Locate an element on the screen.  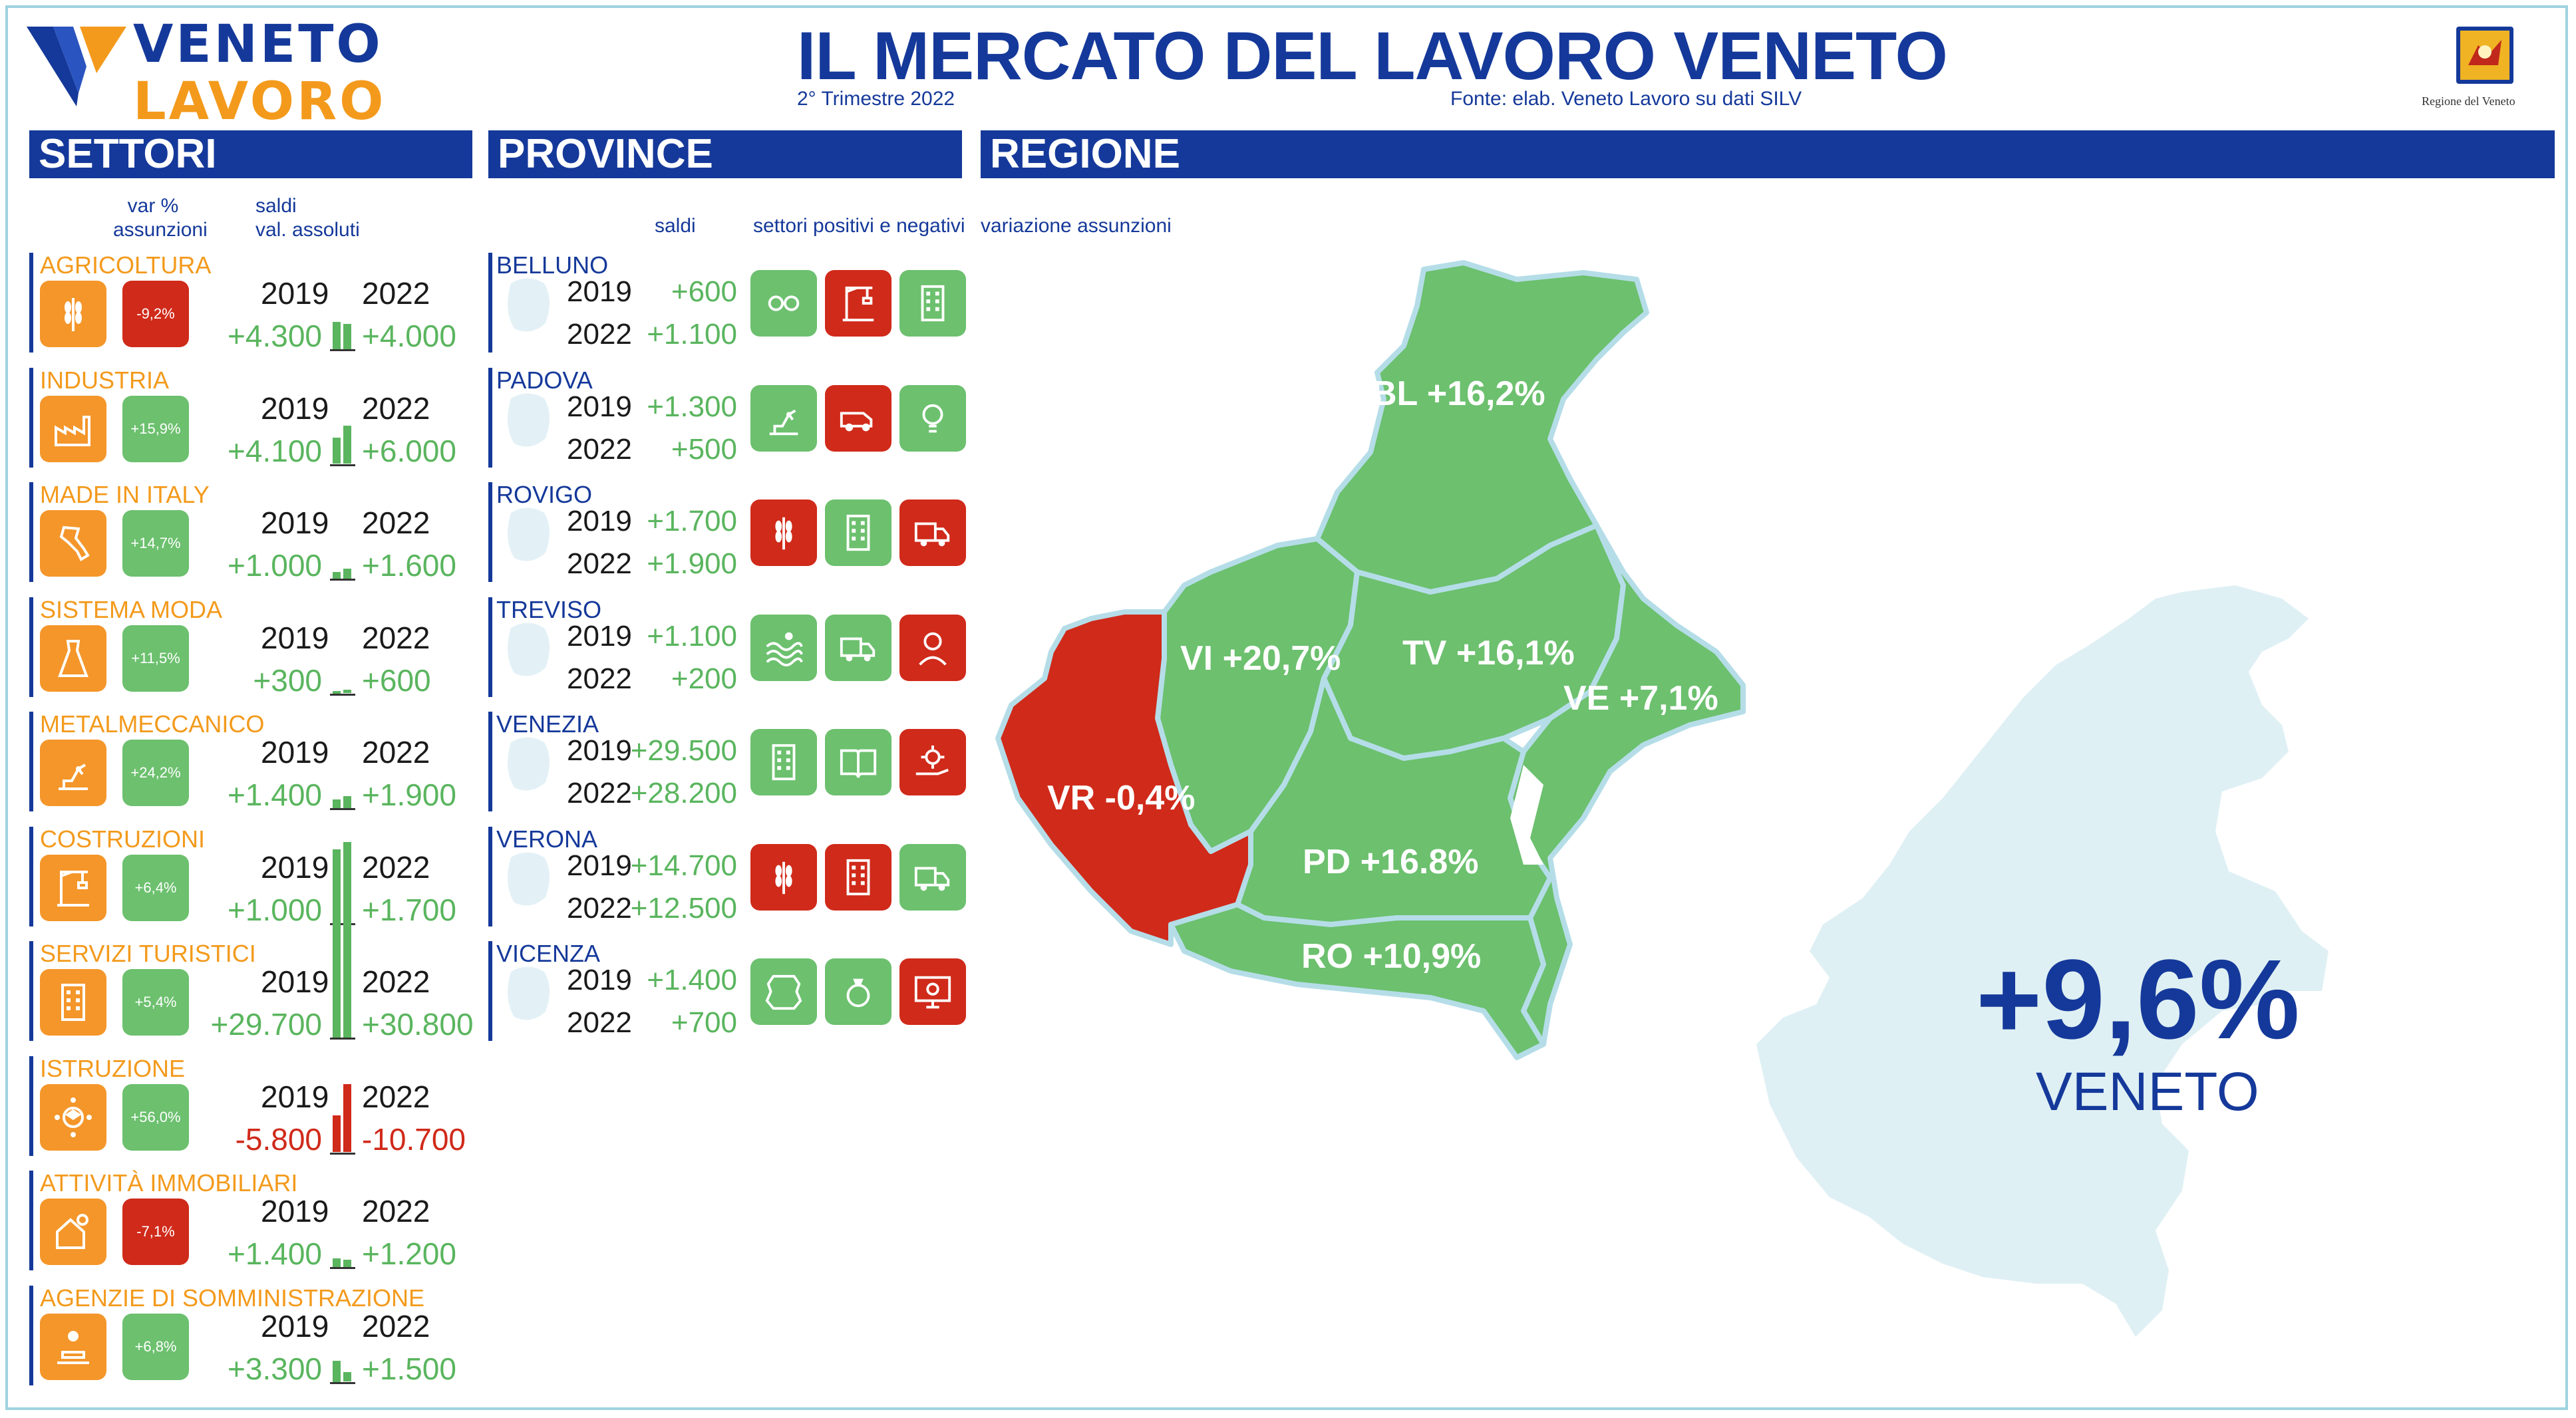
sector-saldo-2022: +4.000 is located at coordinates (409, 336).